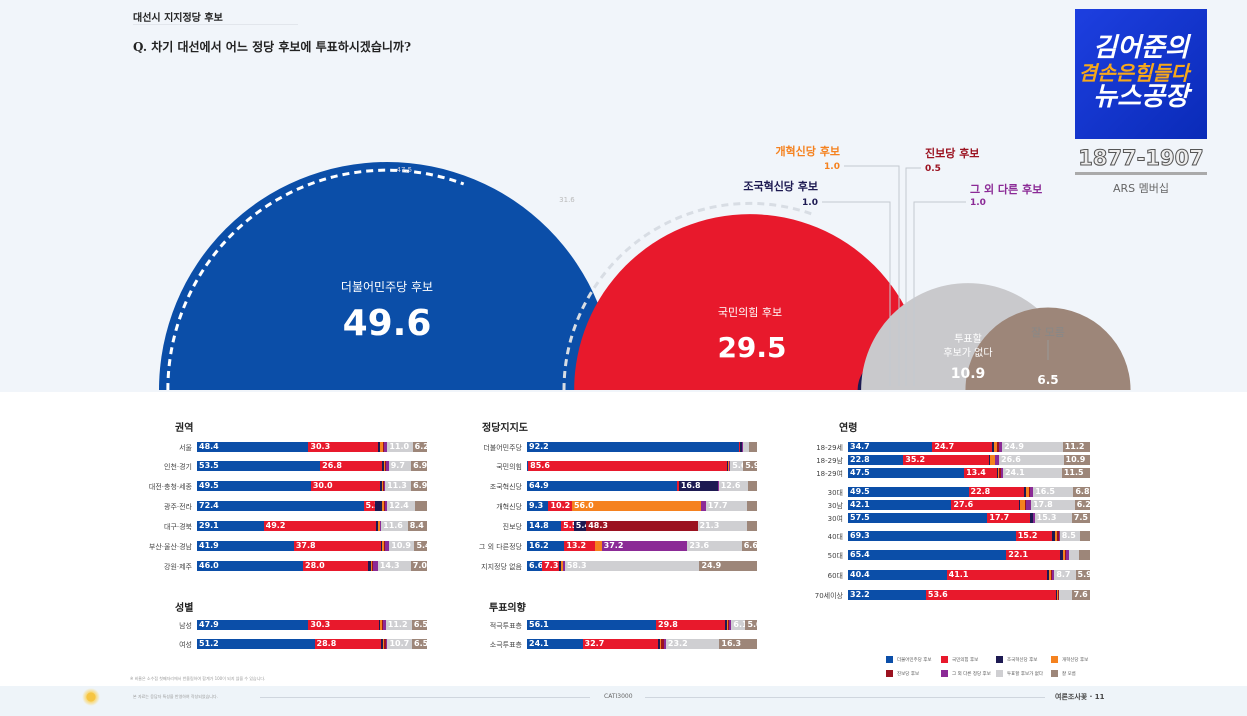 The height and width of the screenshot is (716, 1247). What do you see at coordinates (399, 643) in the screenshot?
I see `data-label: 10.7` at bounding box center [399, 643].